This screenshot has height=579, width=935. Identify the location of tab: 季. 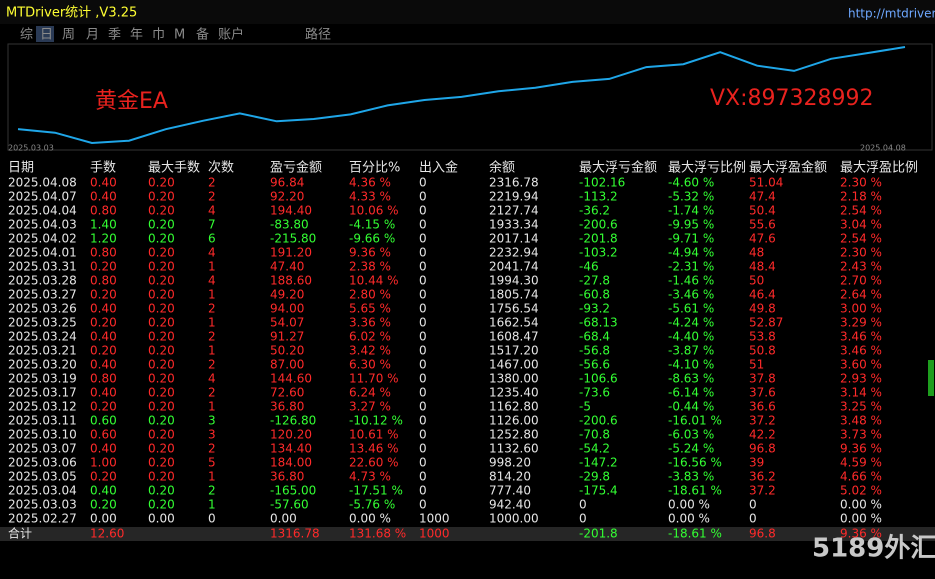
(114, 35).